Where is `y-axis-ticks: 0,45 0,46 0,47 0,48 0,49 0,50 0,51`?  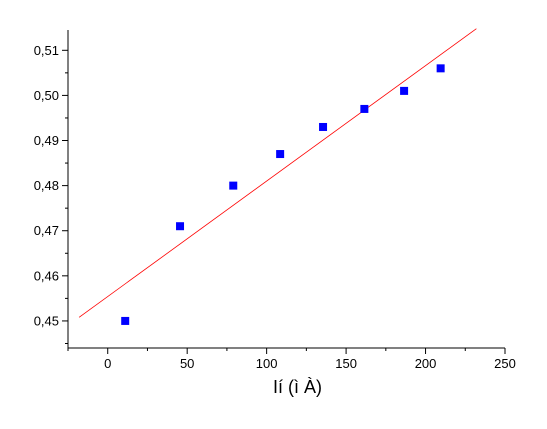 y-axis-ticks: 0,45 0,46 0,47 0,48 0,49 0,50 0,51 is located at coordinates (51, 193).